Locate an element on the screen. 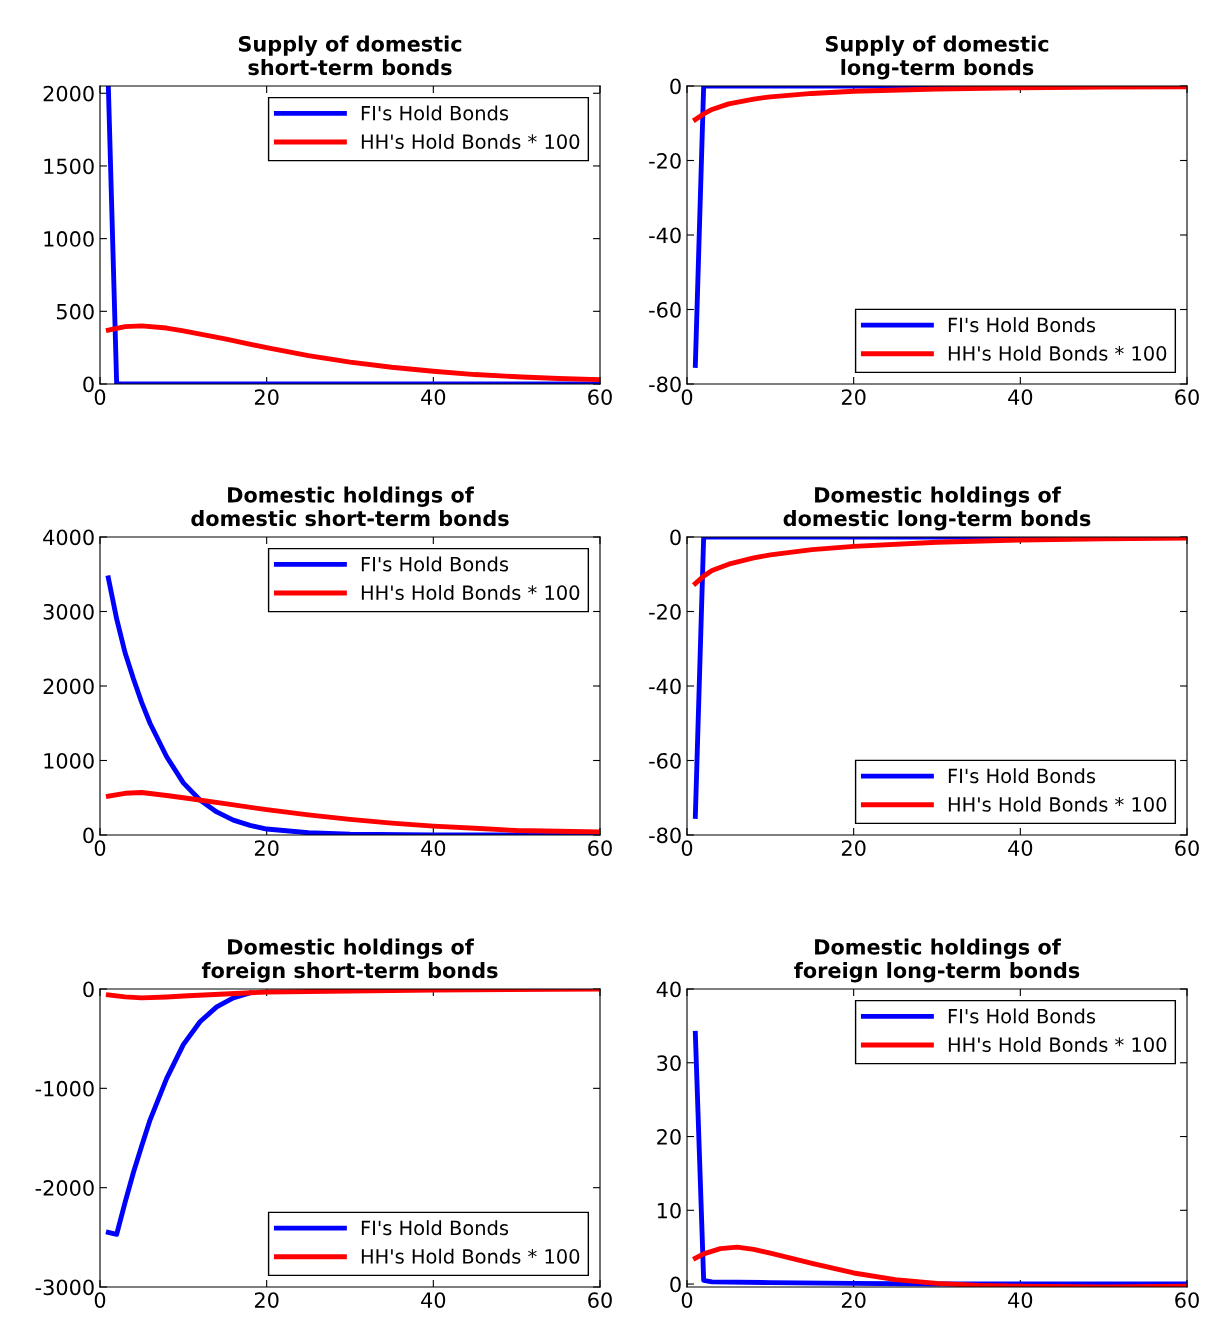  y-tick-label: 500 is located at coordinates (75, 311).